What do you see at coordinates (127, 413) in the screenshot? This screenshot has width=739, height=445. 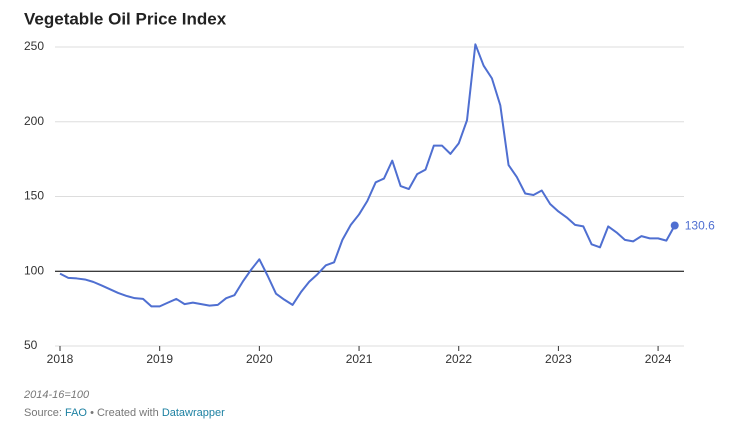 I see `credit: Created with` at bounding box center [127, 413].